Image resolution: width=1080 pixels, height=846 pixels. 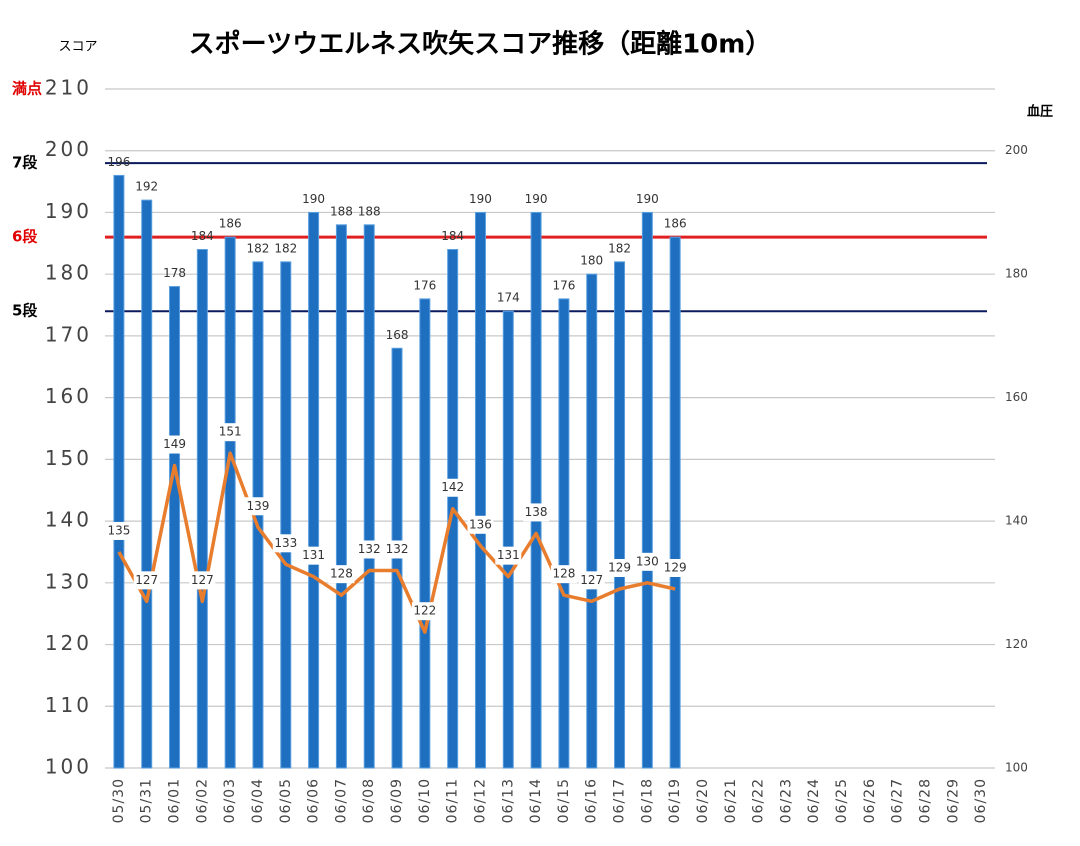 I want to click on line, so click(x=396, y=542).